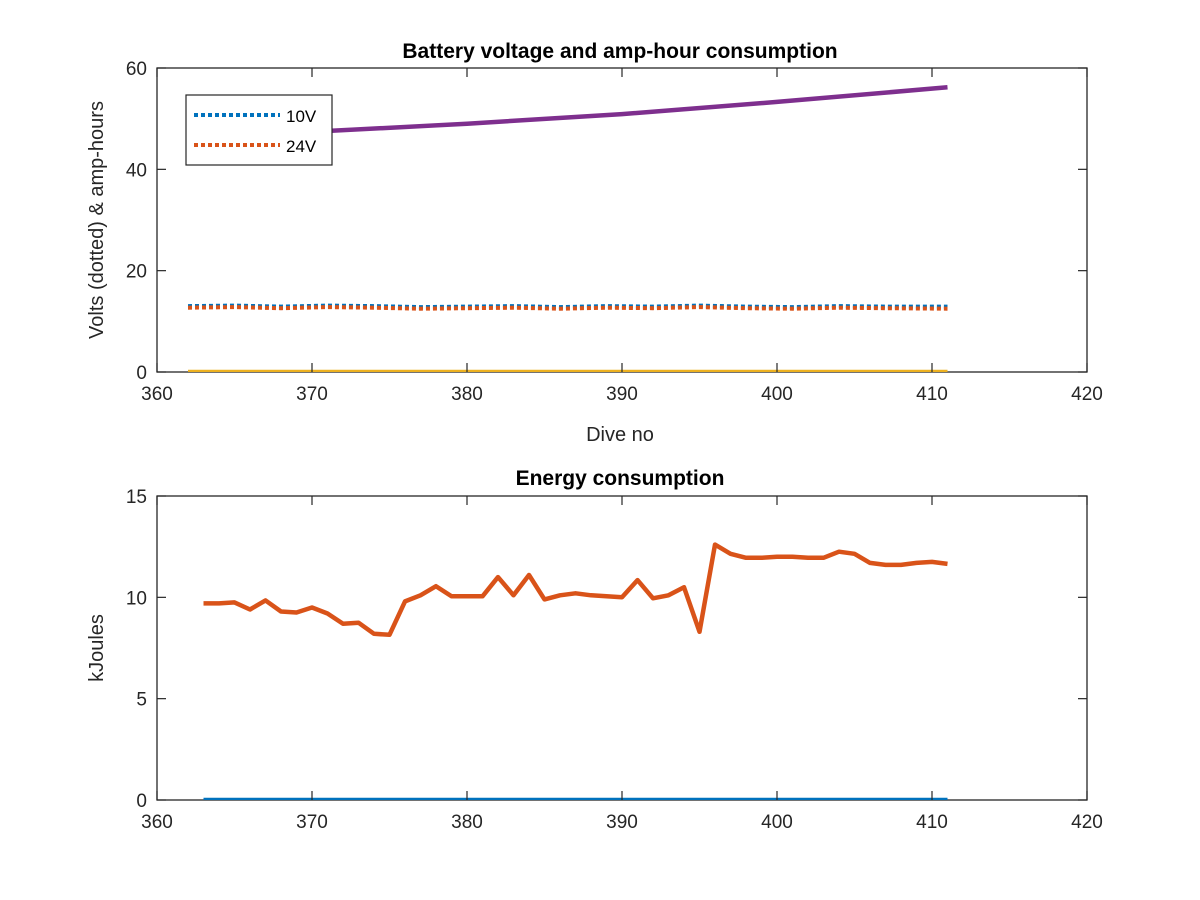 The image size is (1200, 900). Describe the element at coordinates (1087, 822) in the screenshot. I see `energy-x-tick-label: 420` at that location.